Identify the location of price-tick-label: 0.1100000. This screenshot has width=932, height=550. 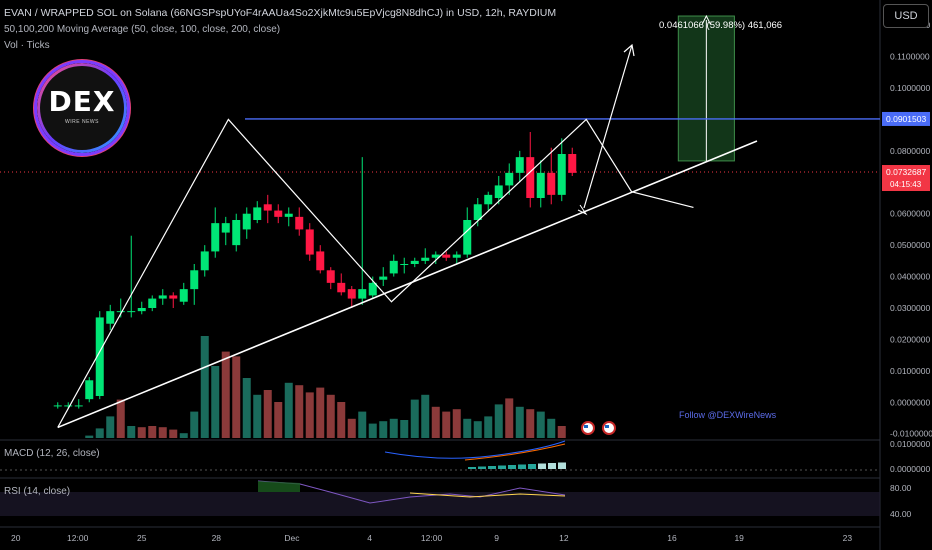
(910, 57).